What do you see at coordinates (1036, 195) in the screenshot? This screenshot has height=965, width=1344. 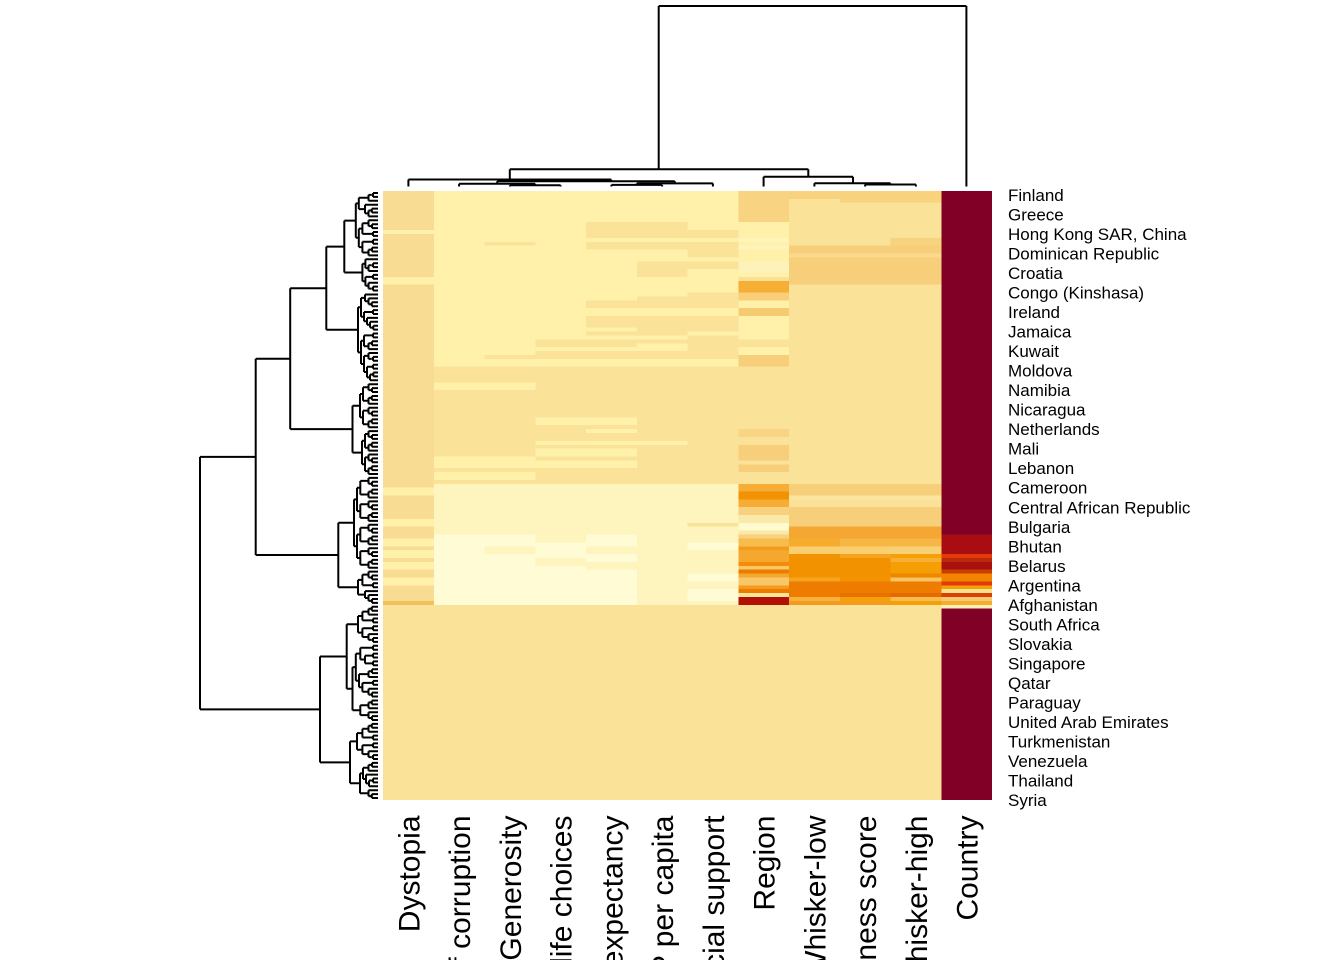 I see `svg-text: Finland` at bounding box center [1036, 195].